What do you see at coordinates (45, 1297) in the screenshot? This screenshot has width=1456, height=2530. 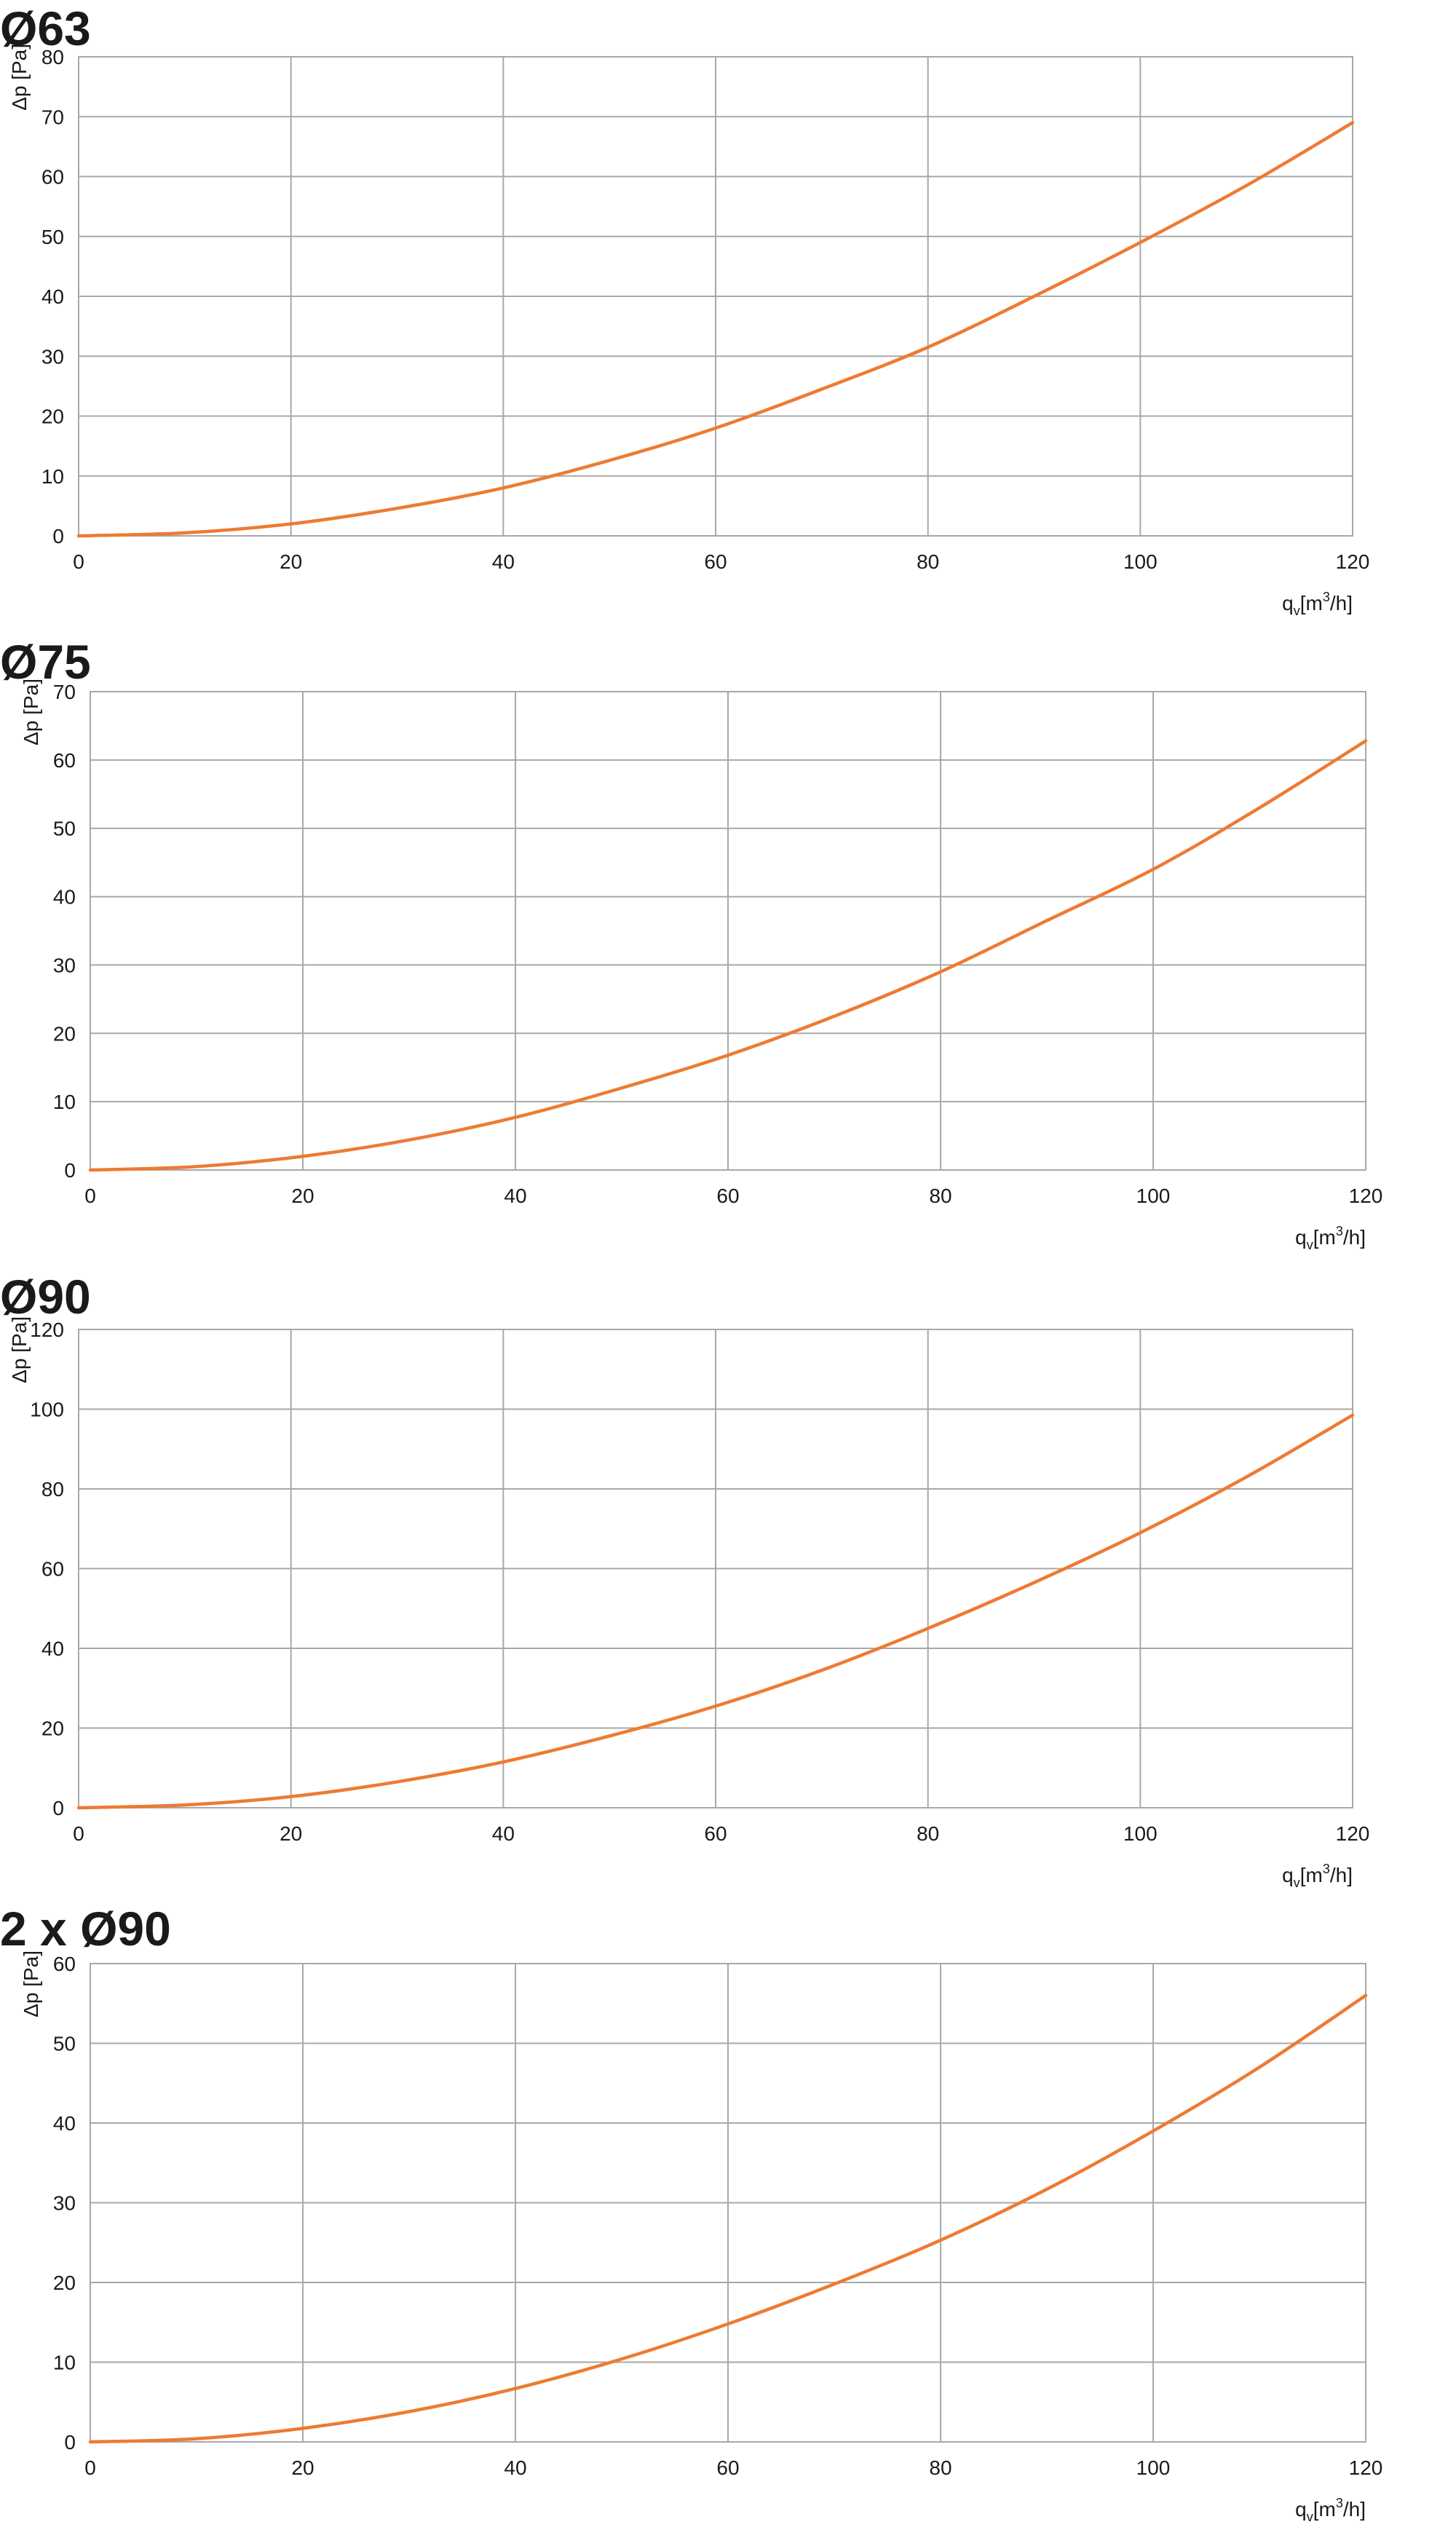 I see `chart-title: Ø90` at bounding box center [45, 1297].